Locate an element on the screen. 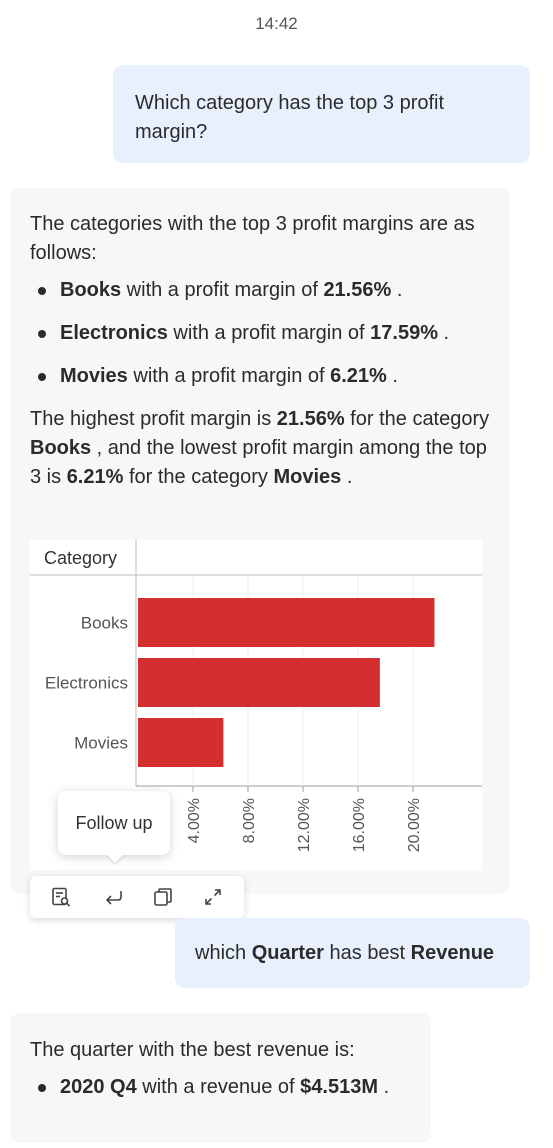  margin-value: 17.59% is located at coordinates (404, 333).